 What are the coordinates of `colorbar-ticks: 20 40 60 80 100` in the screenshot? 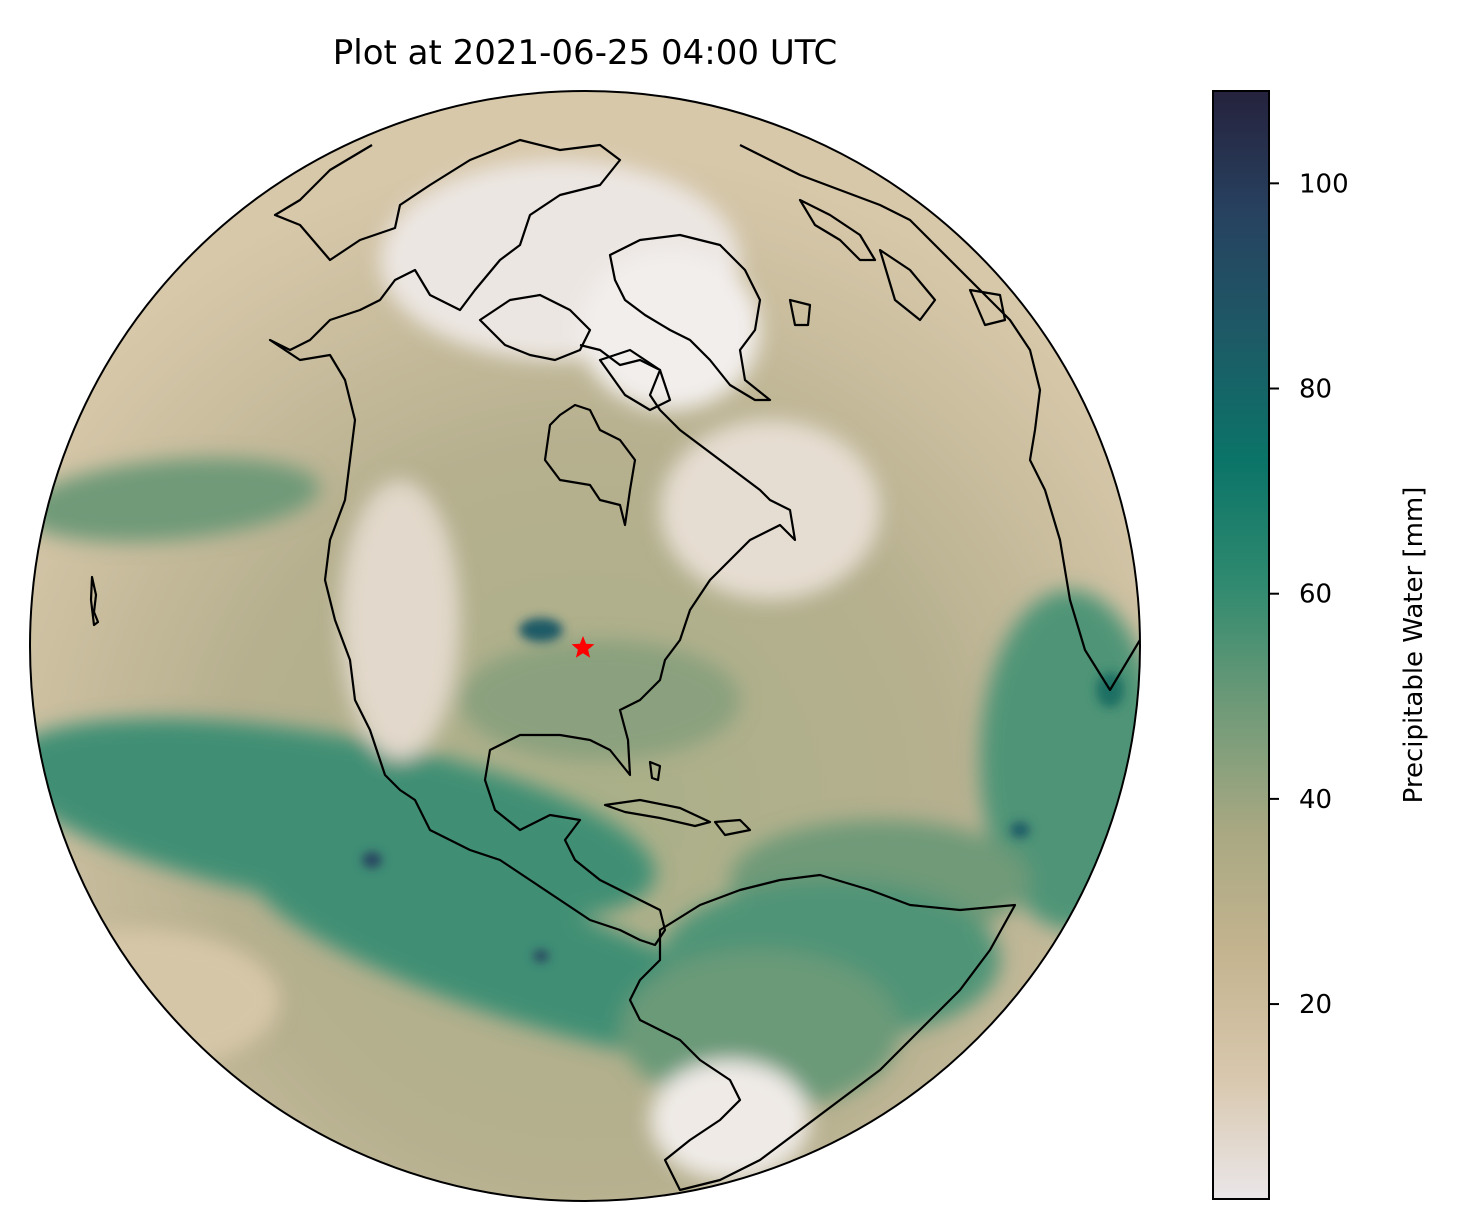 It's located at (1309, 594).